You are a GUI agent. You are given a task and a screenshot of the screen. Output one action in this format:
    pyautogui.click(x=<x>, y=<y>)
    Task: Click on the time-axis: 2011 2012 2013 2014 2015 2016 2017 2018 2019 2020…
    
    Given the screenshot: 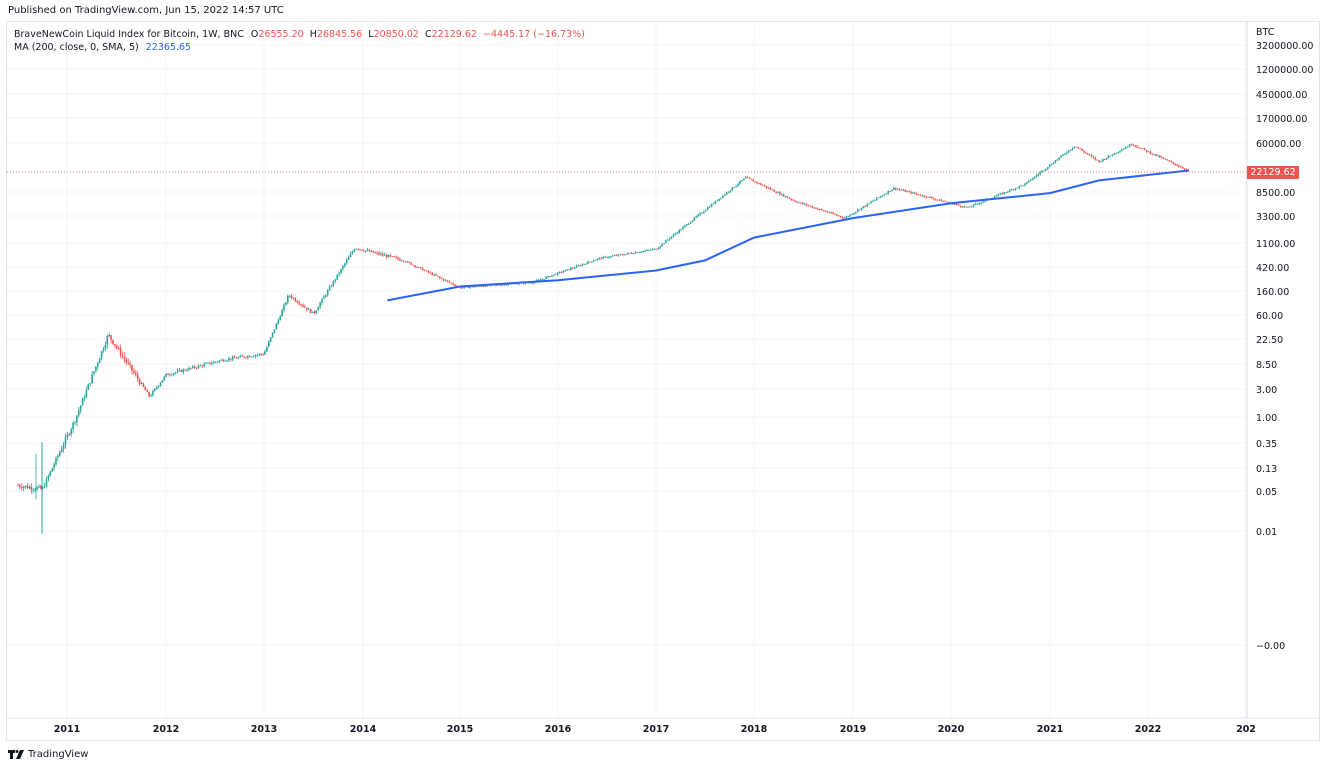 What is the action you would take?
    pyautogui.click(x=655, y=729)
    